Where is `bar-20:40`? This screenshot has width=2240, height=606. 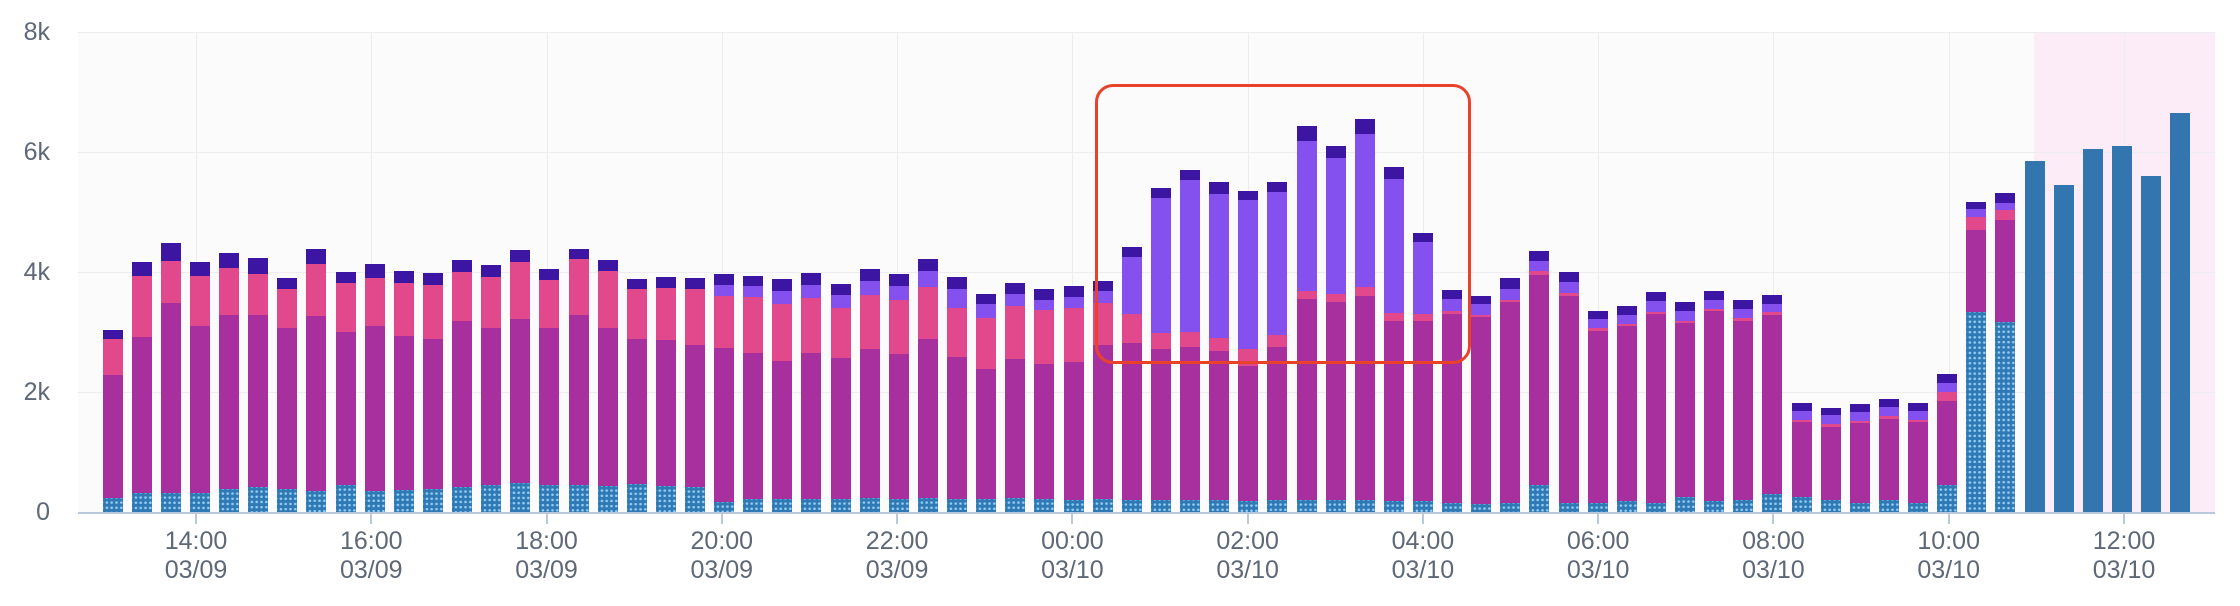 bar-20:40 is located at coordinates (782, 395).